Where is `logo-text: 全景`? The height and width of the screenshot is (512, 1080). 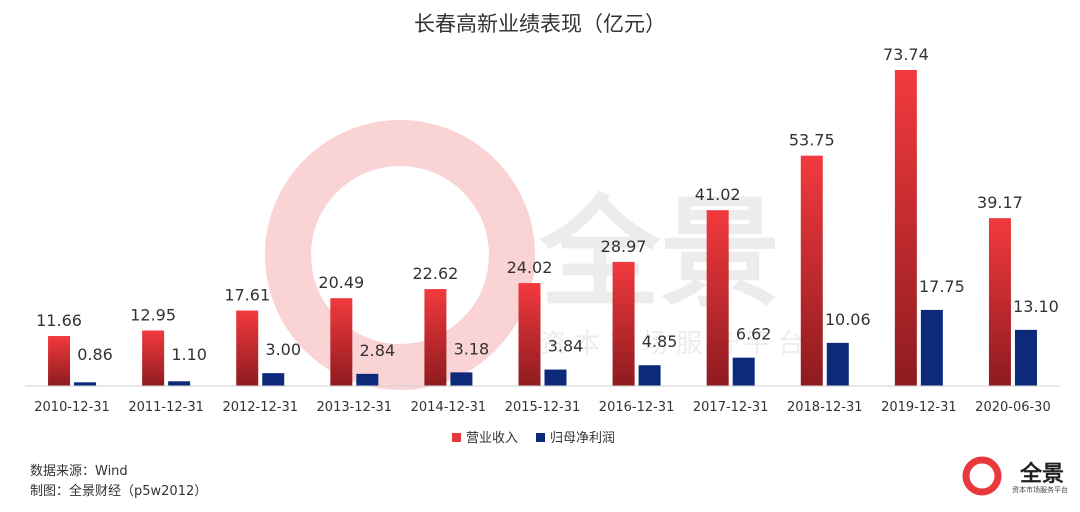
logo-text: 全景 is located at coordinates (1042, 474).